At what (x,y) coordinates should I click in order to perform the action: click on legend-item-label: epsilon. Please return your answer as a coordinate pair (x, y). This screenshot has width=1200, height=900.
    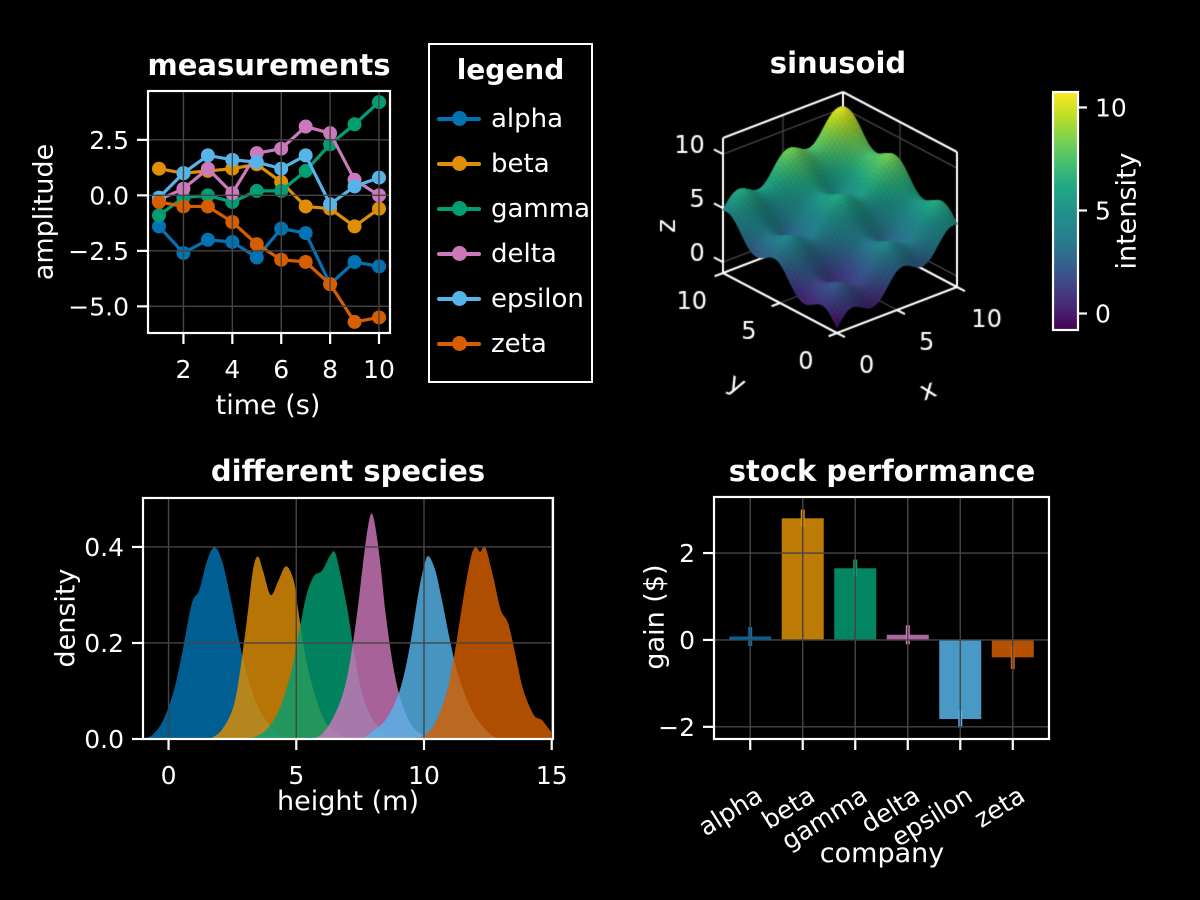
    Looking at the image, I should click on (537, 298).